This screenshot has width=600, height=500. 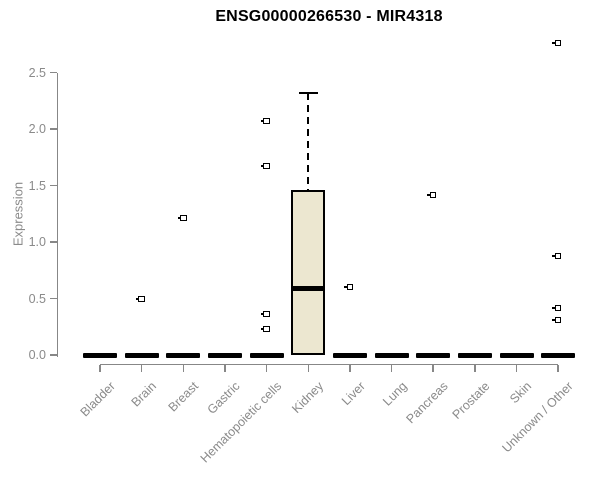 I want to click on x-tick-label: Gastric, so click(x=223, y=397).